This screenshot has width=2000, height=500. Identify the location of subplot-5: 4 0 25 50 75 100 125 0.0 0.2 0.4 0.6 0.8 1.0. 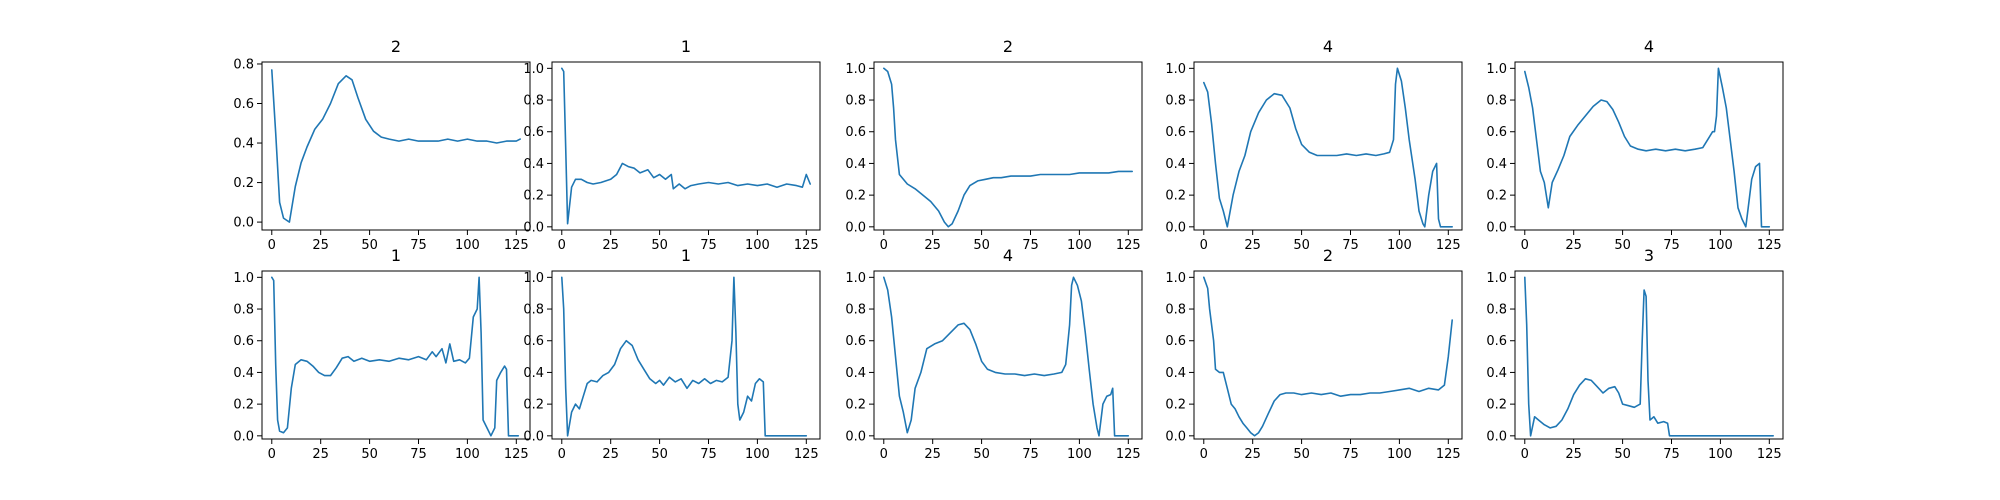
(1635, 145).